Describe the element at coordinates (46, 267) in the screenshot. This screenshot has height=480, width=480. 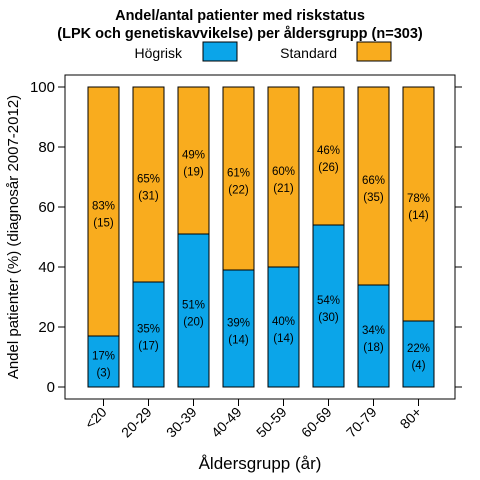
I see `y-tick-label: 40` at that location.